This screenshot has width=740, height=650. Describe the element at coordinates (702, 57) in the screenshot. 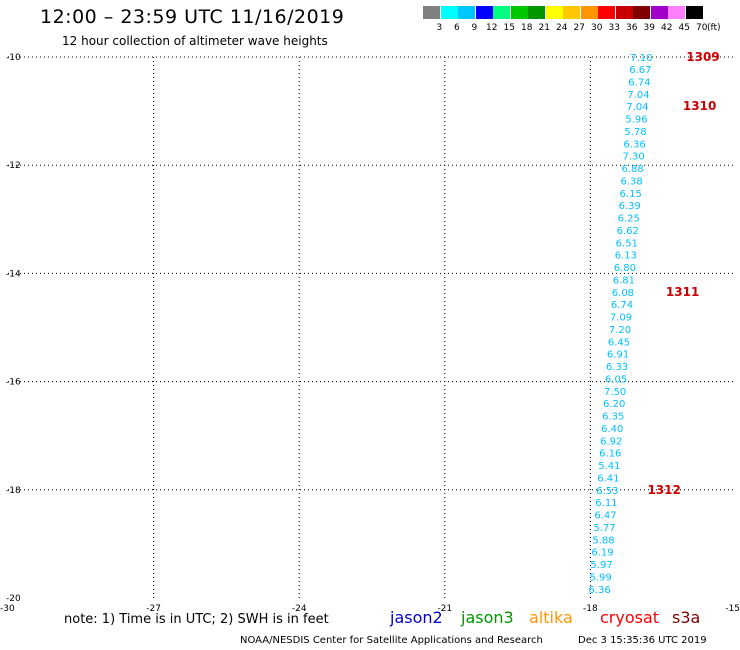

I see `pass-number-label: 1309` at that location.